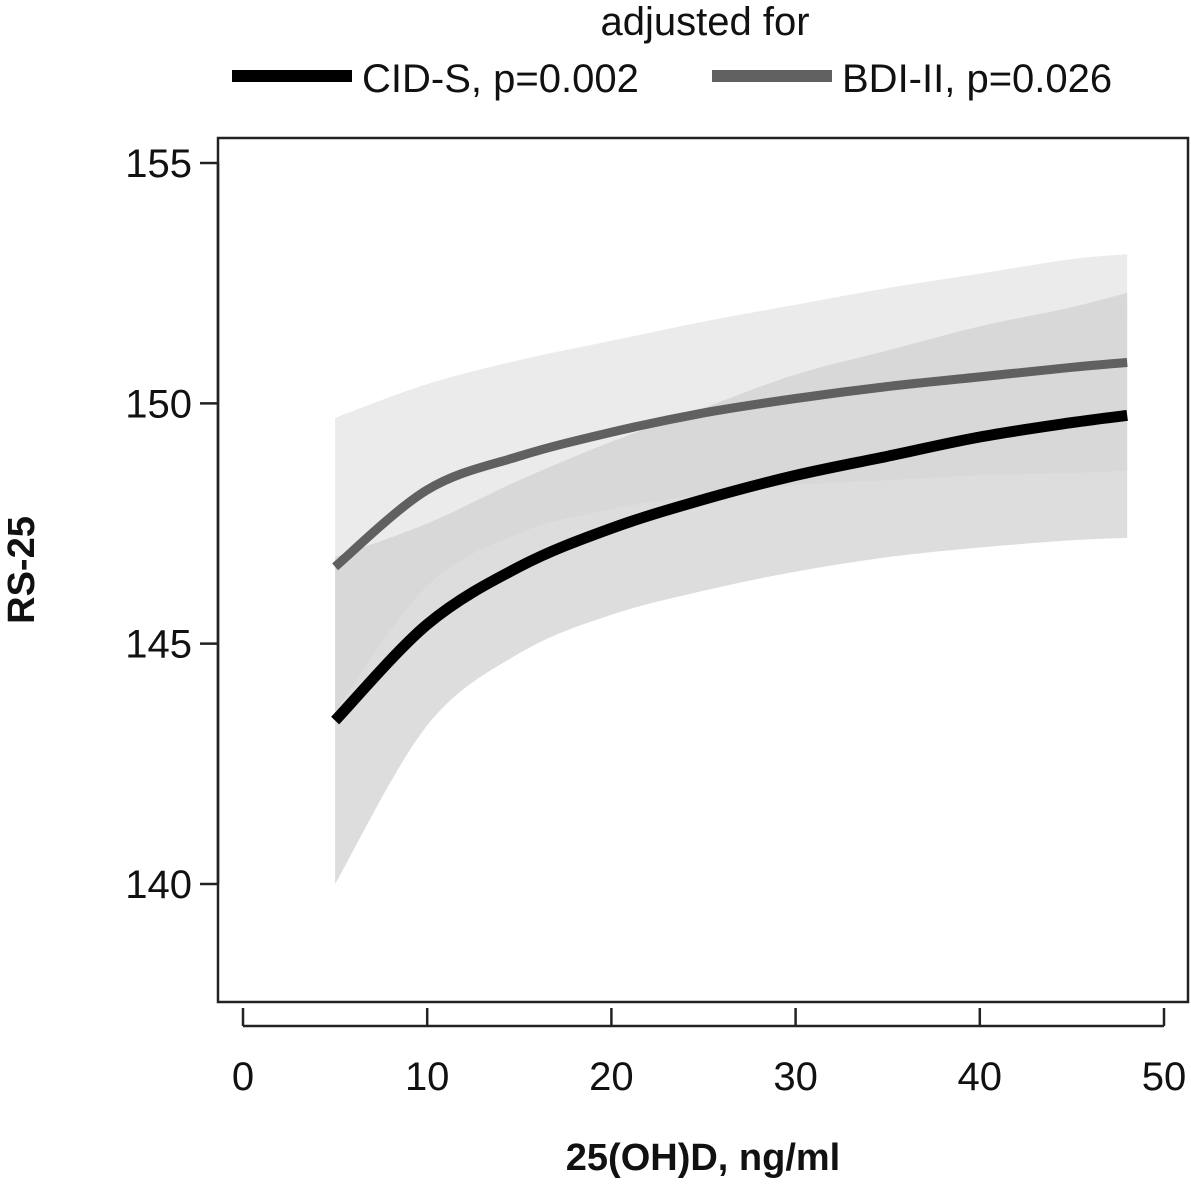 The width and height of the screenshot is (1191, 1187). Describe the element at coordinates (730, 464) in the screenshot. I see `series-line-bdi-ii` at that location.